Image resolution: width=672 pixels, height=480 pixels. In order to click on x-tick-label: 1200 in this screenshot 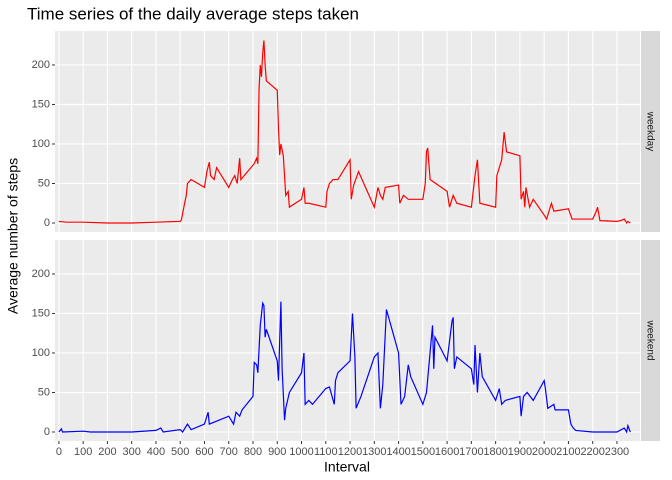, I will do `click(350, 452)`.